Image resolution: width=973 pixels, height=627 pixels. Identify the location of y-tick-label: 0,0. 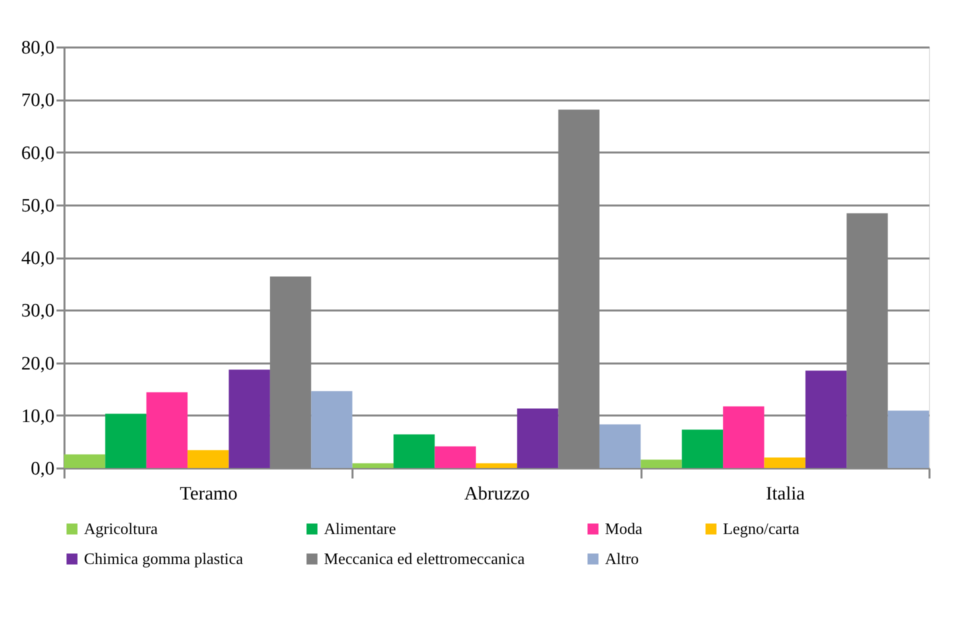
(42, 469).